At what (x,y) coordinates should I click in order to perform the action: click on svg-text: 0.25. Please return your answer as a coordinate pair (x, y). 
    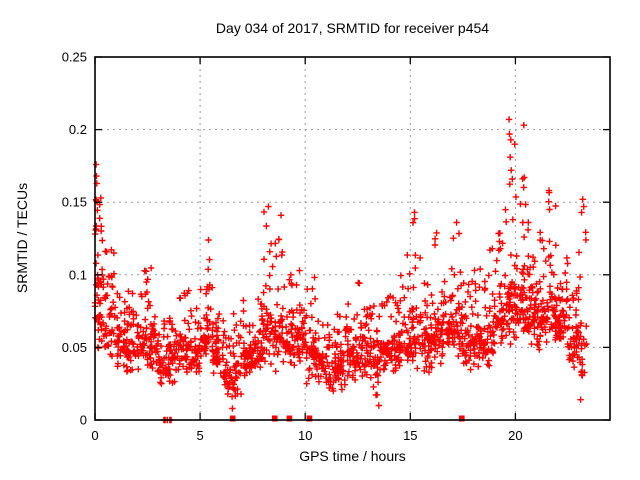
    Looking at the image, I should click on (74, 57).